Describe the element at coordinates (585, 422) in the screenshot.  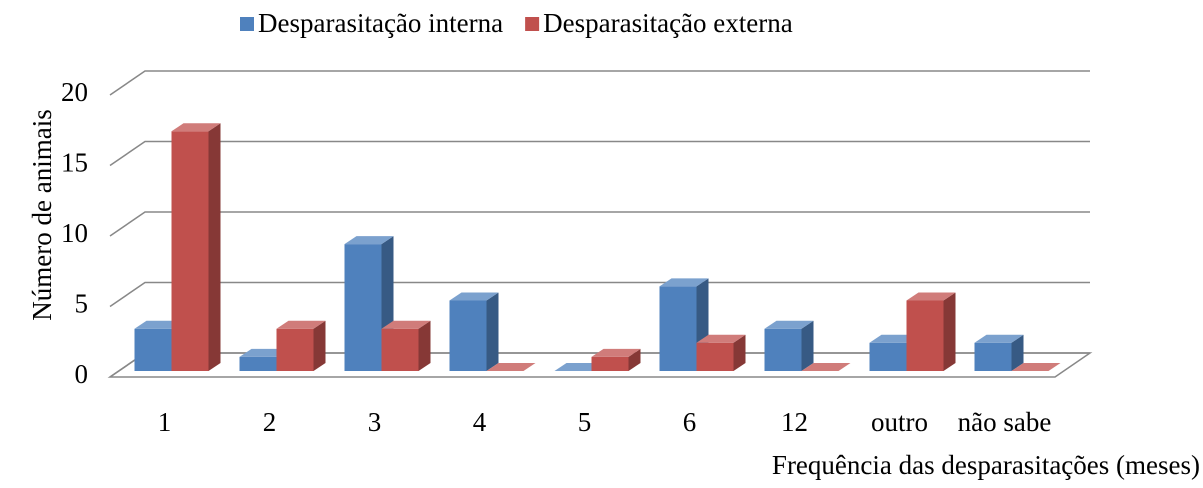
I see `x-tick-label: 5` at that location.